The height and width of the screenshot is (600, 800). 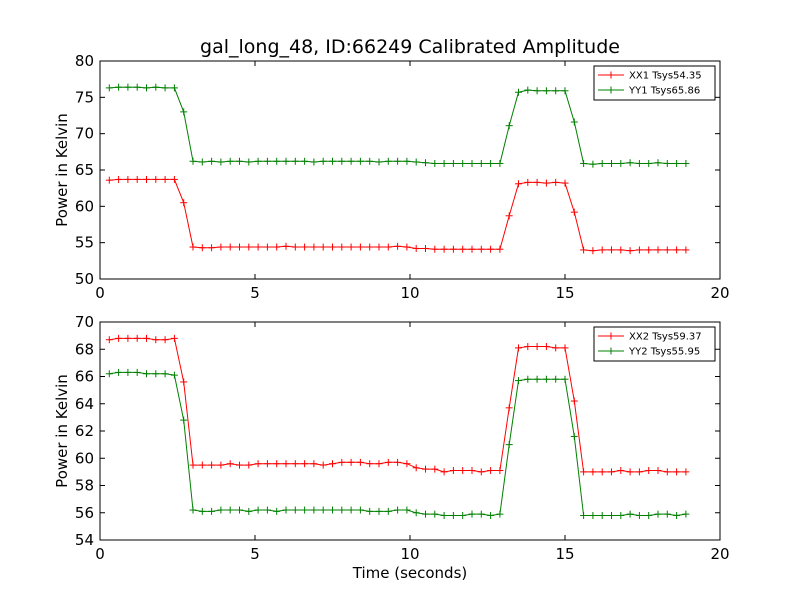 I want to click on y-tick-label: 64, so click(x=84, y=404).